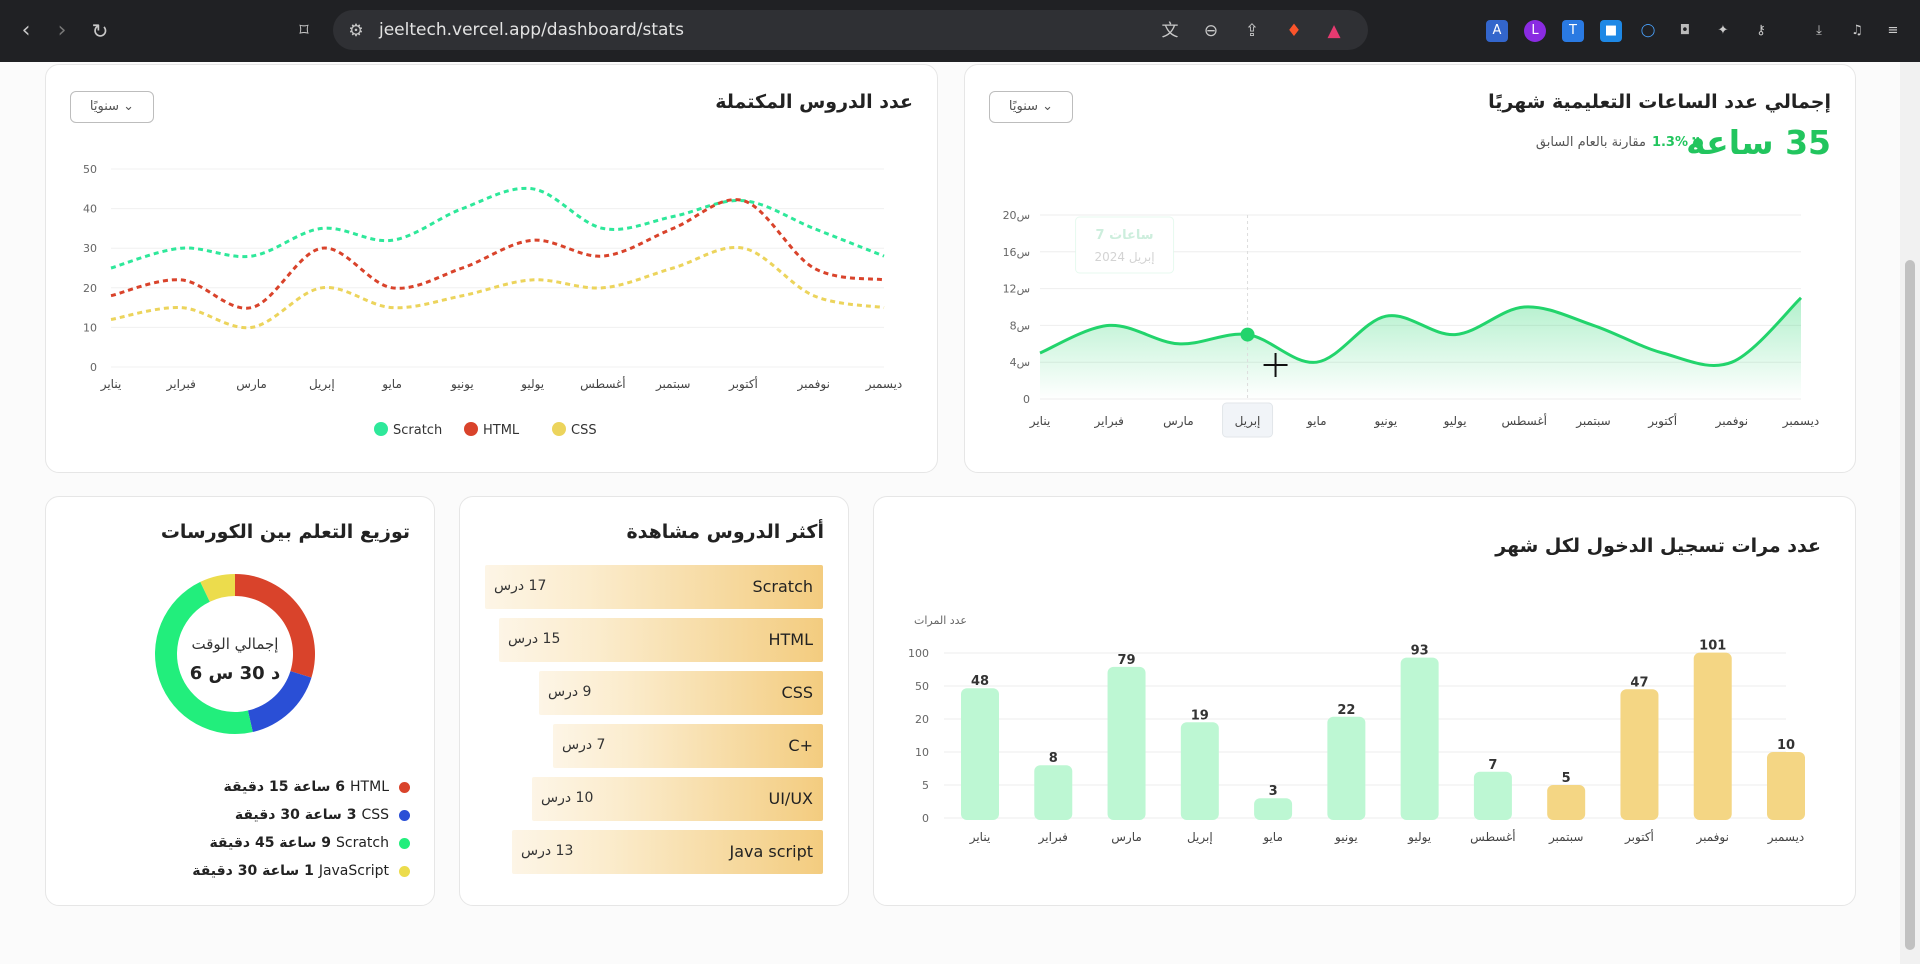 The height and width of the screenshot is (964, 1920). I want to click on brave-rewards-icon: ▲, so click(1334, 31).